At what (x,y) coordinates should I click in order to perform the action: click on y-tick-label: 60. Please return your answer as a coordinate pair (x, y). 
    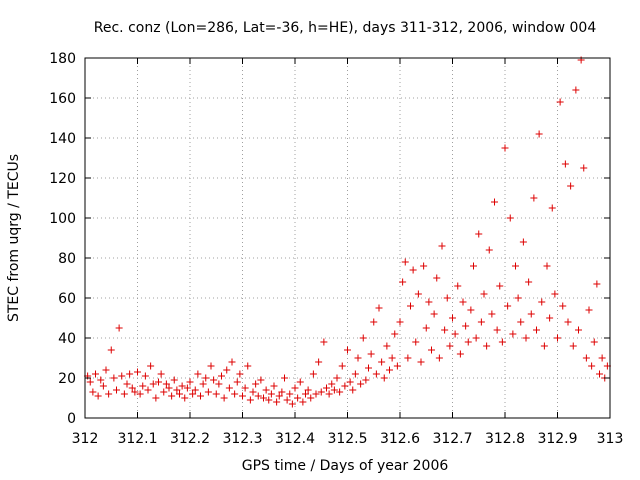
    Looking at the image, I should click on (67, 299).